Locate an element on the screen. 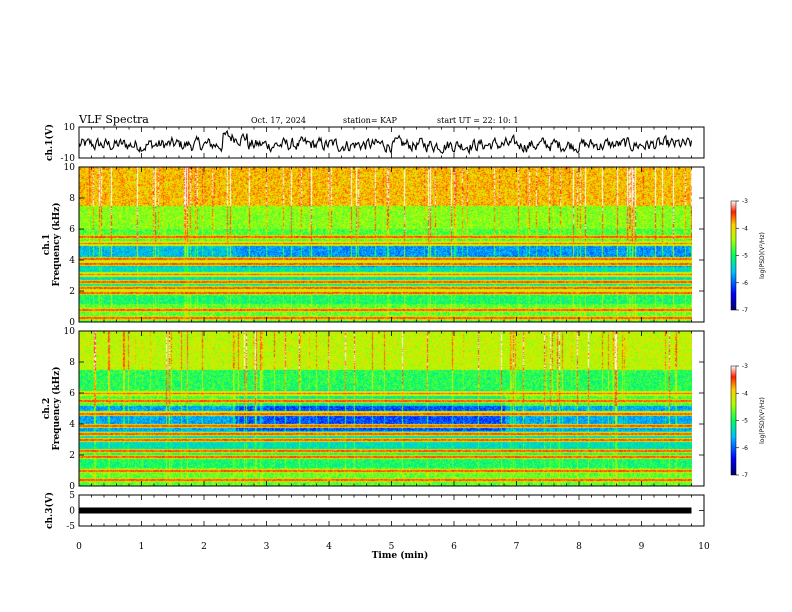 The image size is (792, 612). xtick-label: 8 is located at coordinates (579, 547).